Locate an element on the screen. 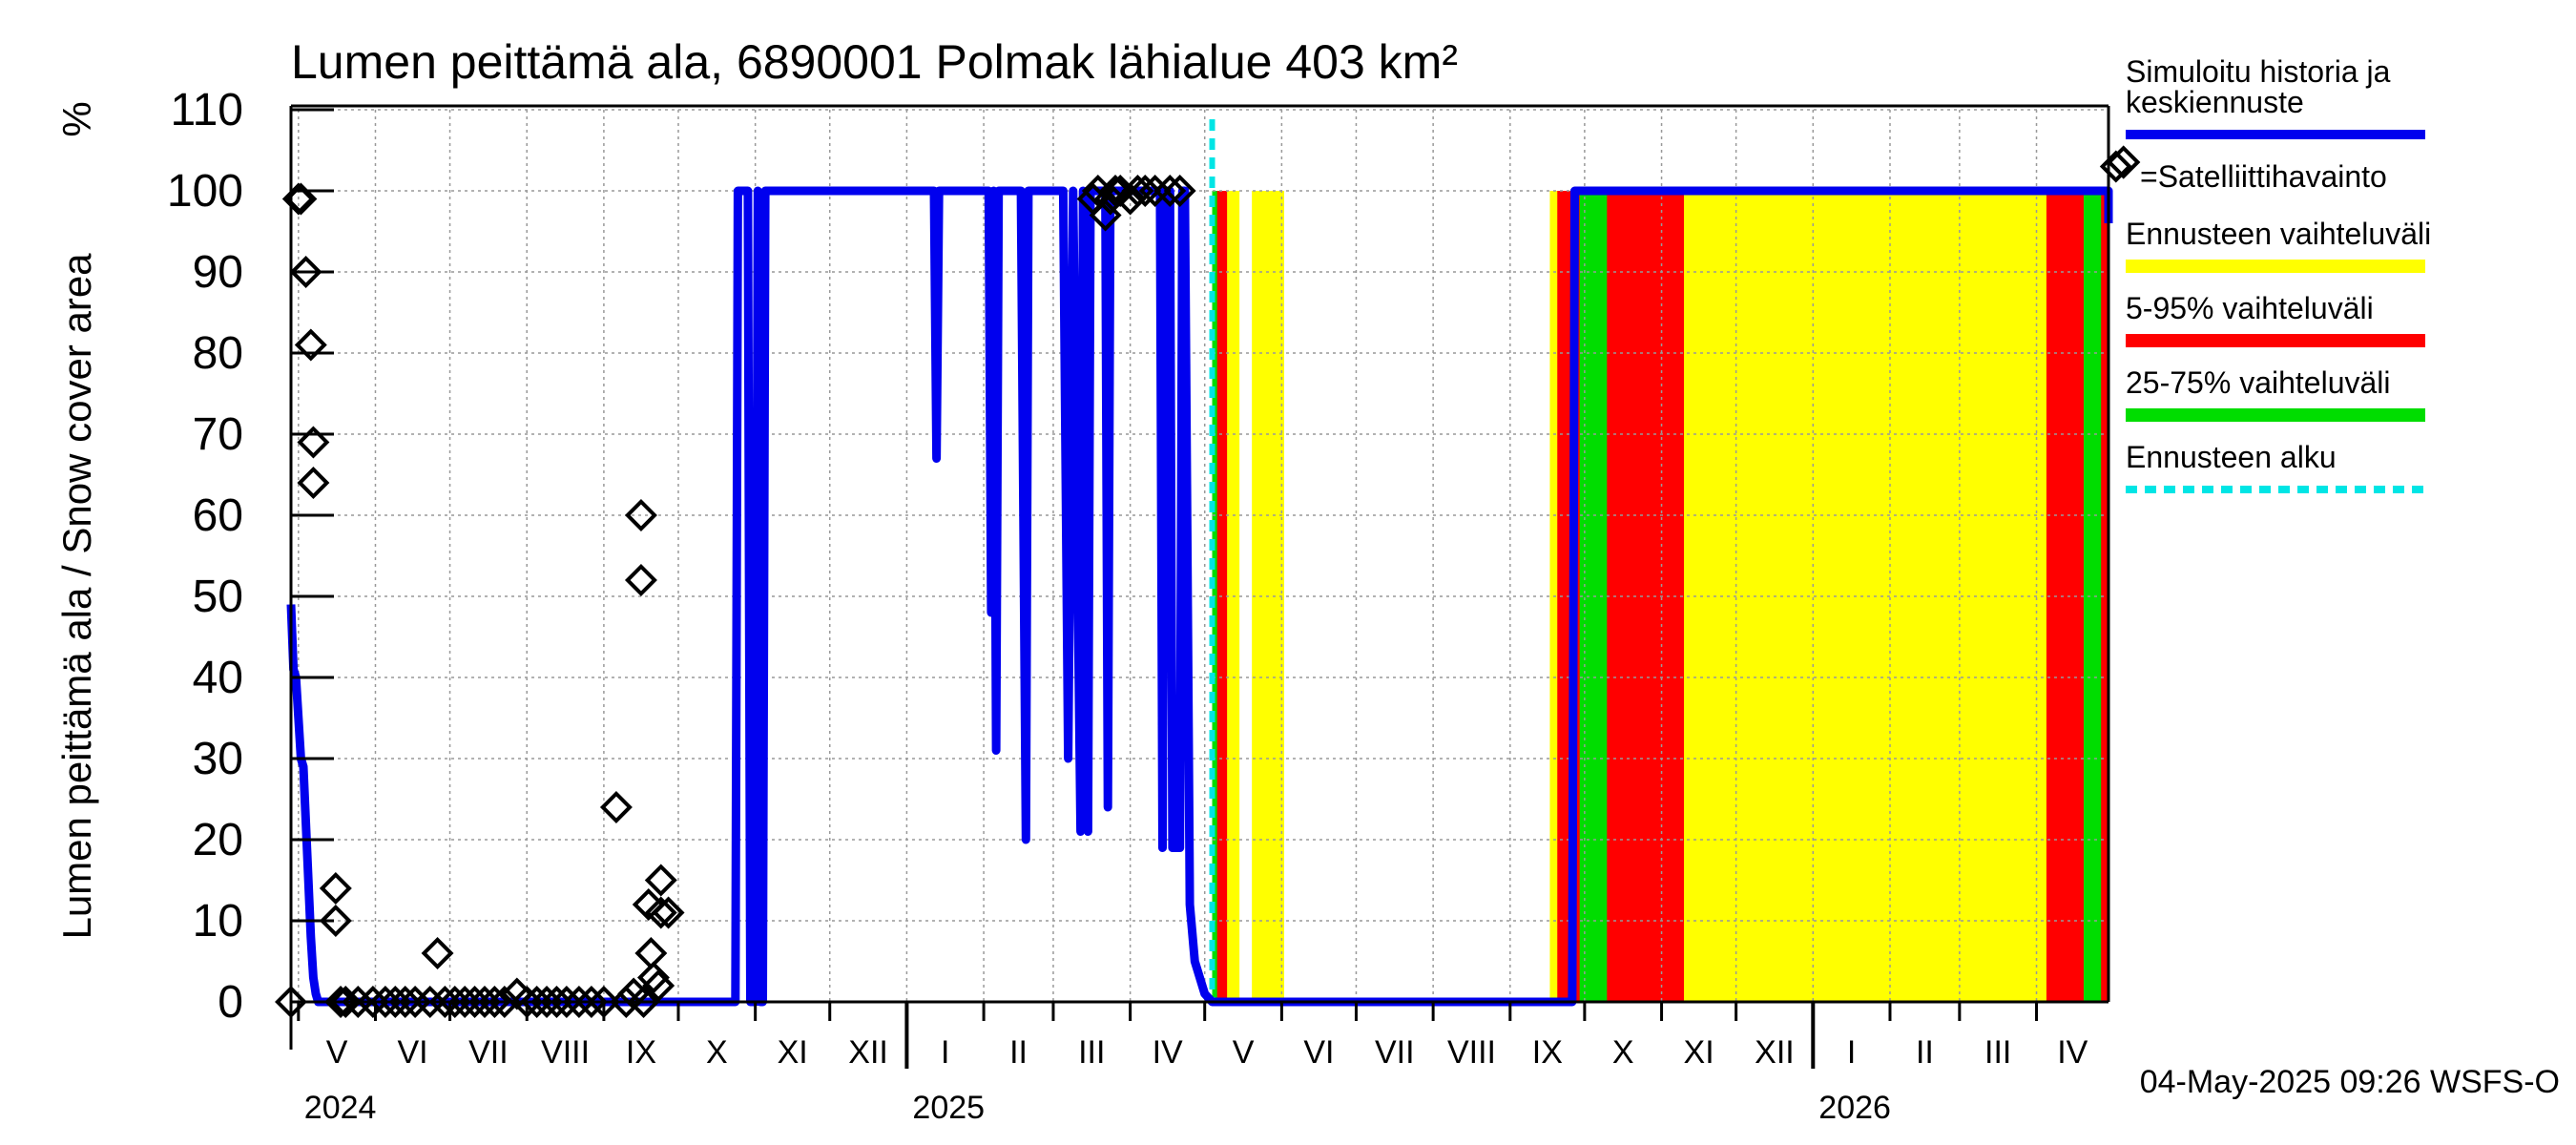 This screenshot has width=2576, height=1145. year-label-0: 2024 is located at coordinates (340, 1108).